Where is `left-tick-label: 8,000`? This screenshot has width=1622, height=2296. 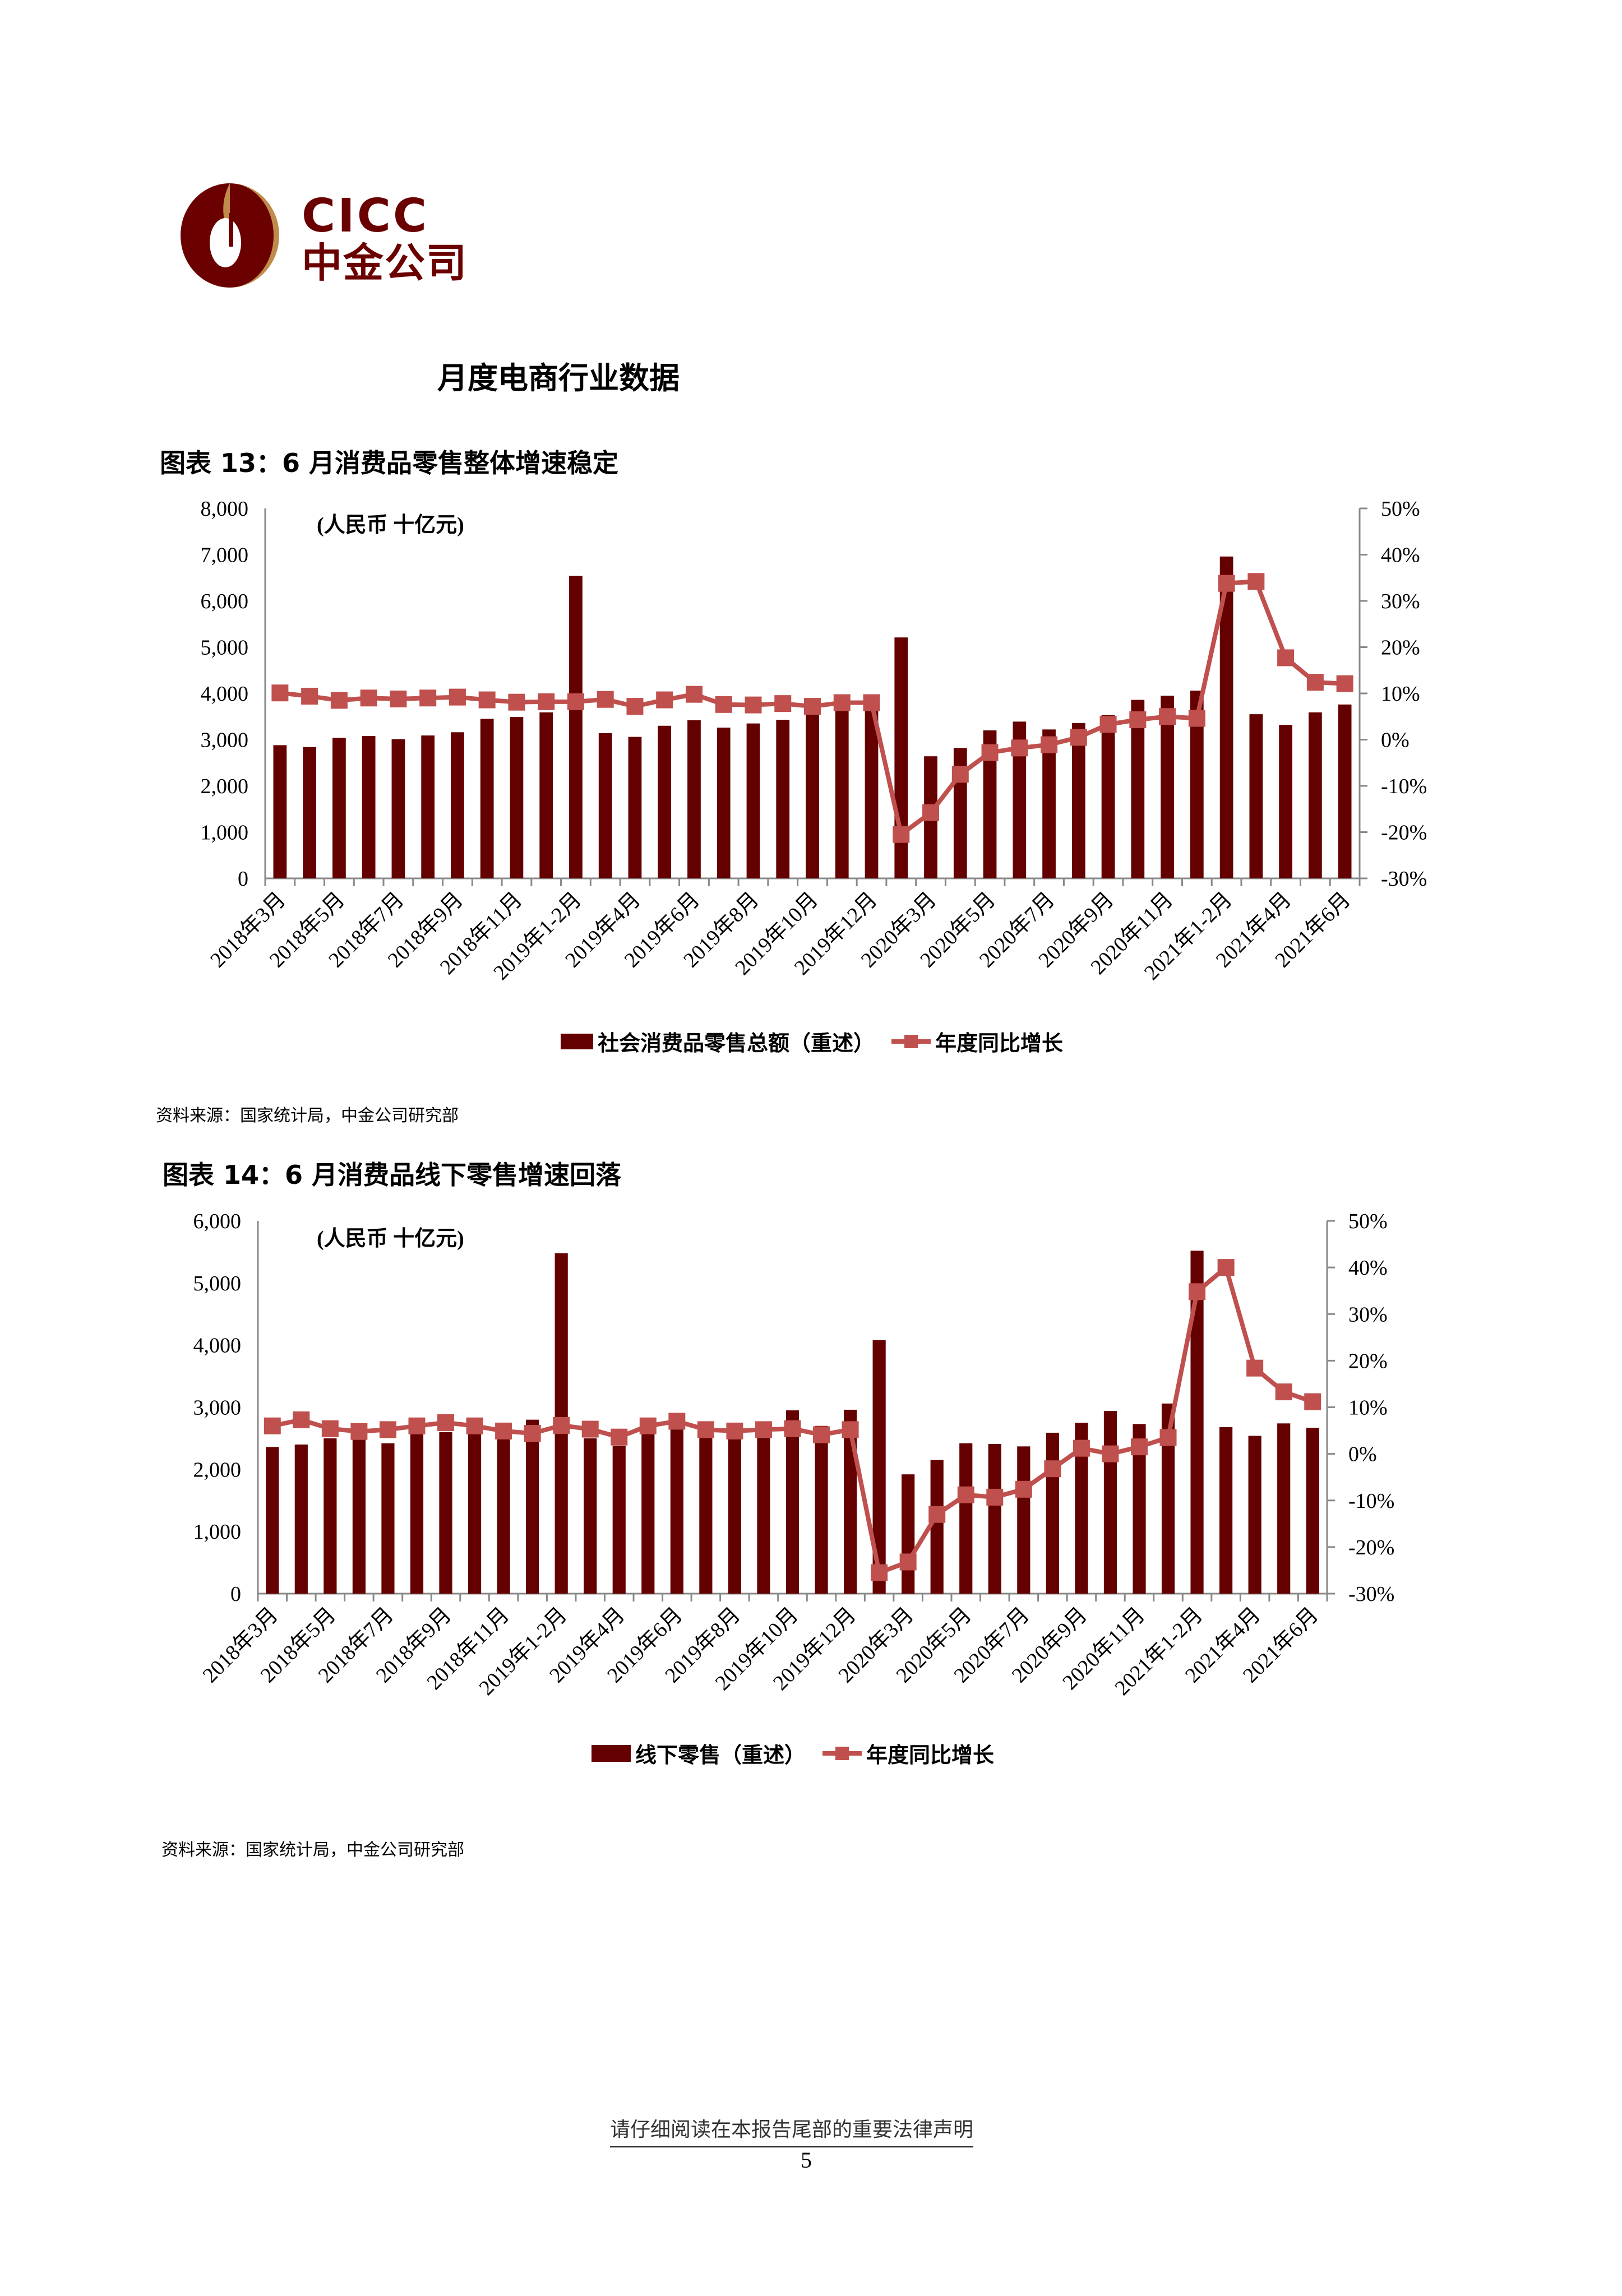 left-tick-label: 8,000 is located at coordinates (225, 509).